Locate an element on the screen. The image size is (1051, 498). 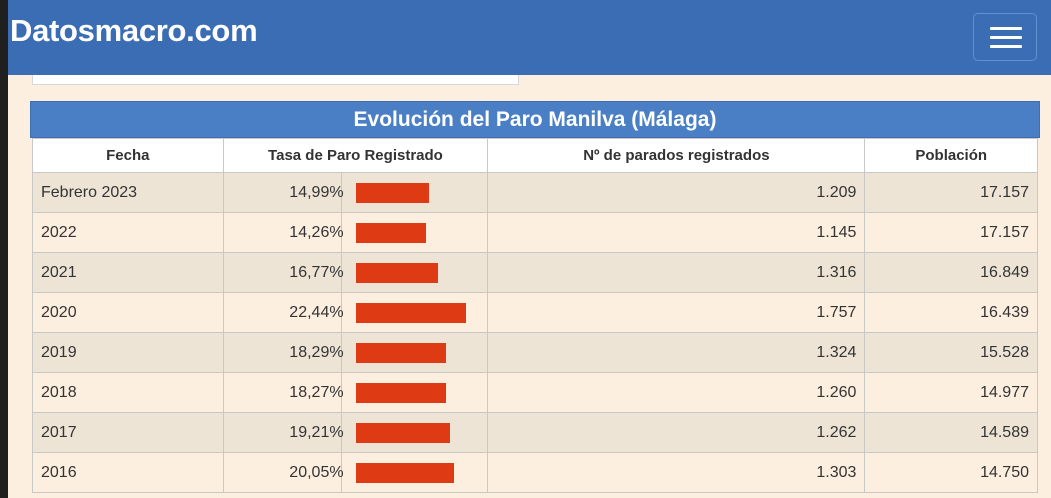
cell-tasa: 14,99% is located at coordinates (283, 192).